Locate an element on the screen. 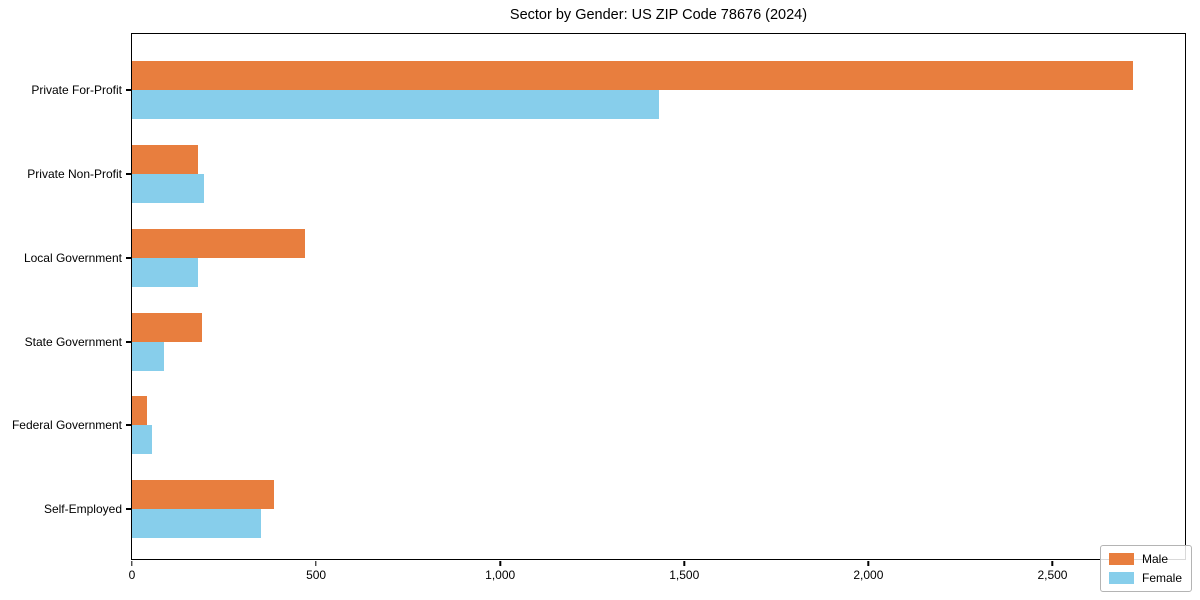 The height and width of the screenshot is (600, 1200). legend-swatch-female is located at coordinates (1121, 578).